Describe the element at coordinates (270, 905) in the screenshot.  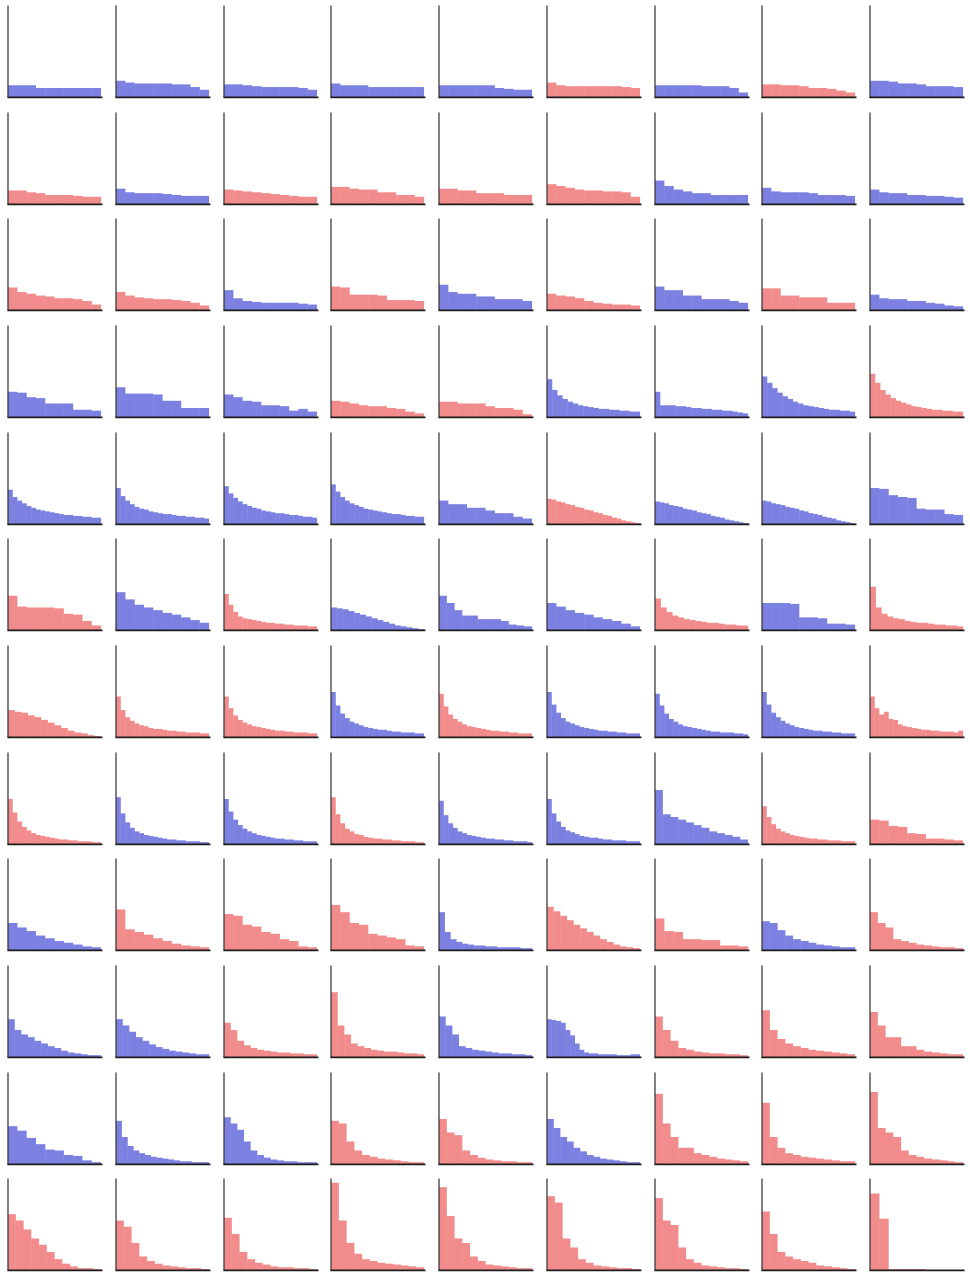
I see `histogram-cell-r9c3` at that location.